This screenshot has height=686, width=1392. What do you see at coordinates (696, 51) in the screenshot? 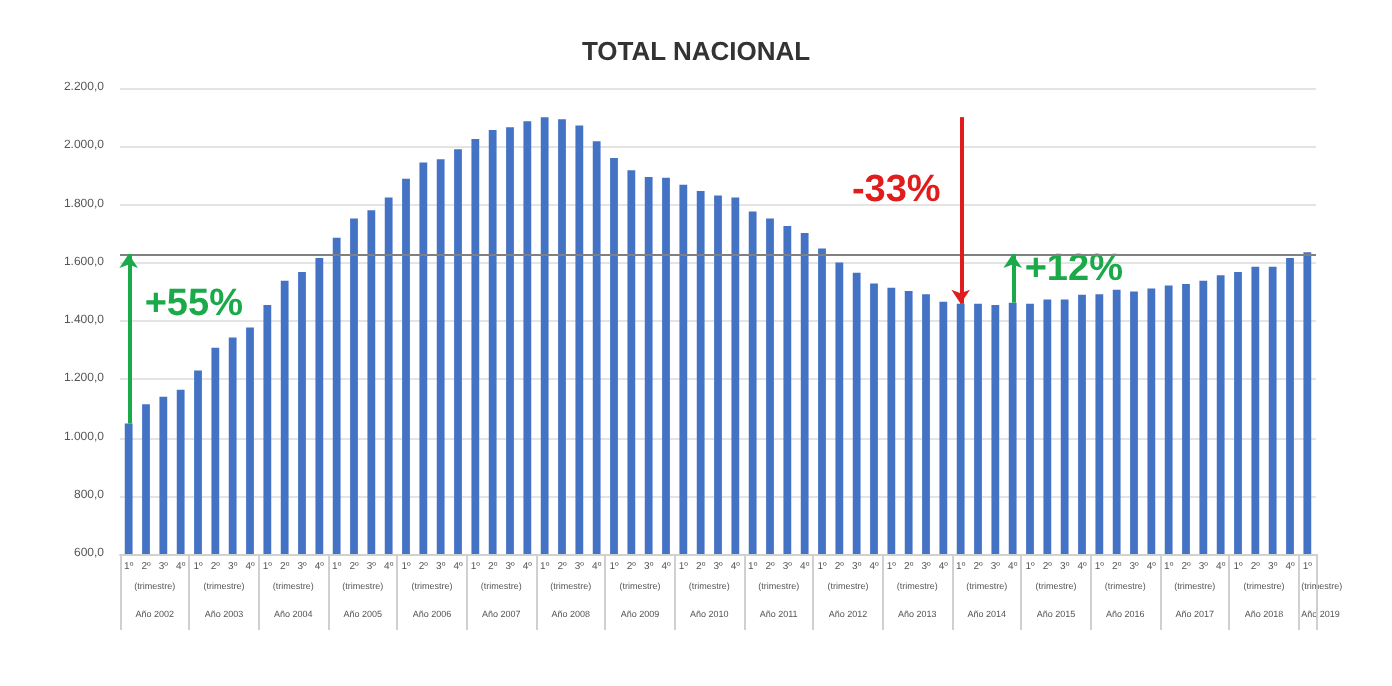
I see `chart-title: TOTAL NACIONAL` at bounding box center [696, 51].